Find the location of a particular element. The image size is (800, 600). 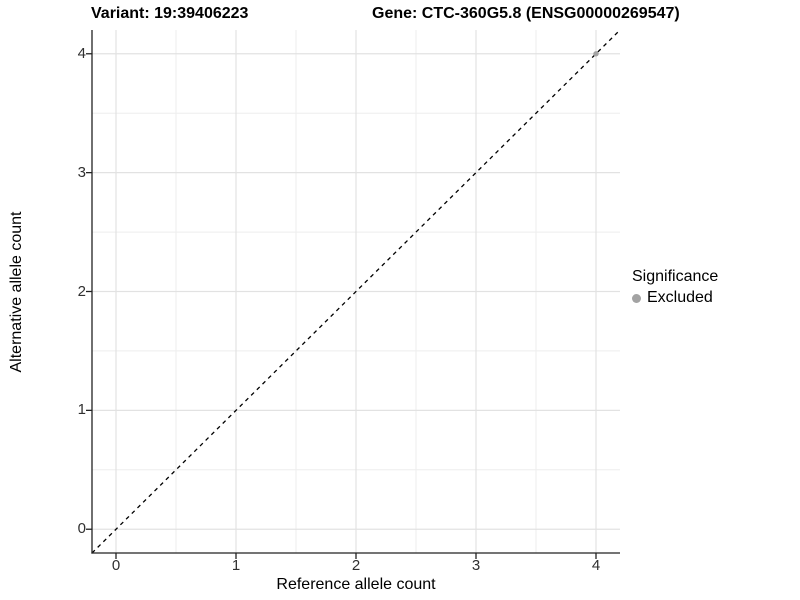

x-tick-label: 4 is located at coordinates (596, 565).